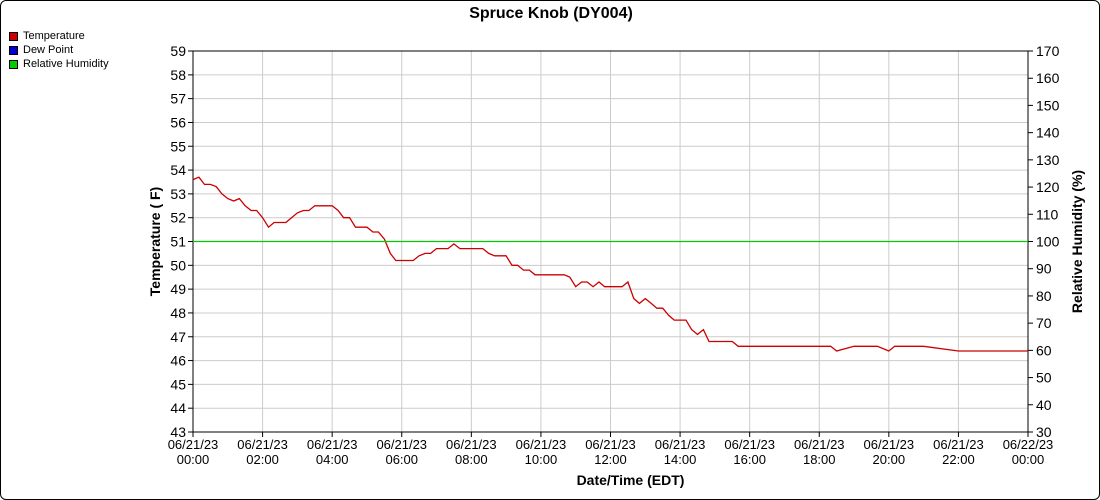 Image resolution: width=1100 pixels, height=500 pixels. I want to click on y-tick-label-right: 70, so click(1044, 323).